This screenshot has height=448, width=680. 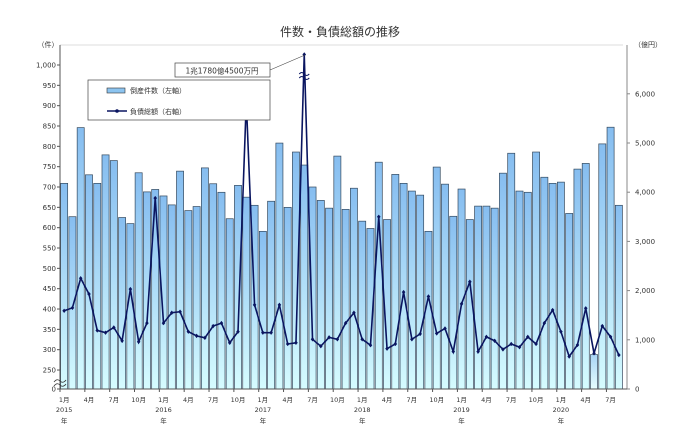 I want to click on axis-break-icon, so click(x=60, y=383).